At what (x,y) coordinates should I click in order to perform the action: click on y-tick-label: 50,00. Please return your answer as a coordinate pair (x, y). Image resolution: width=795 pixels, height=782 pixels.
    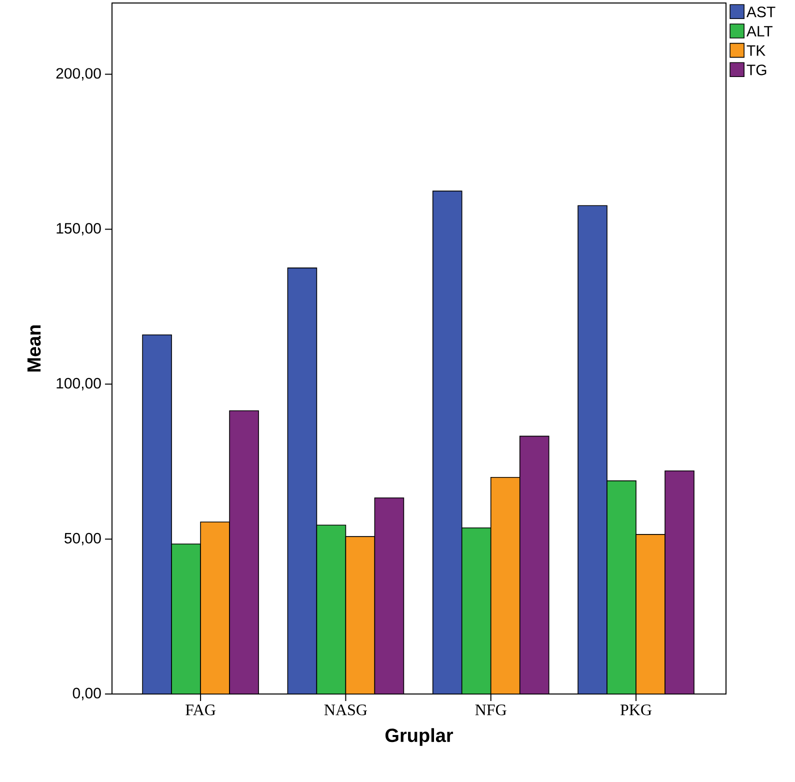
    Looking at the image, I should click on (82, 539).